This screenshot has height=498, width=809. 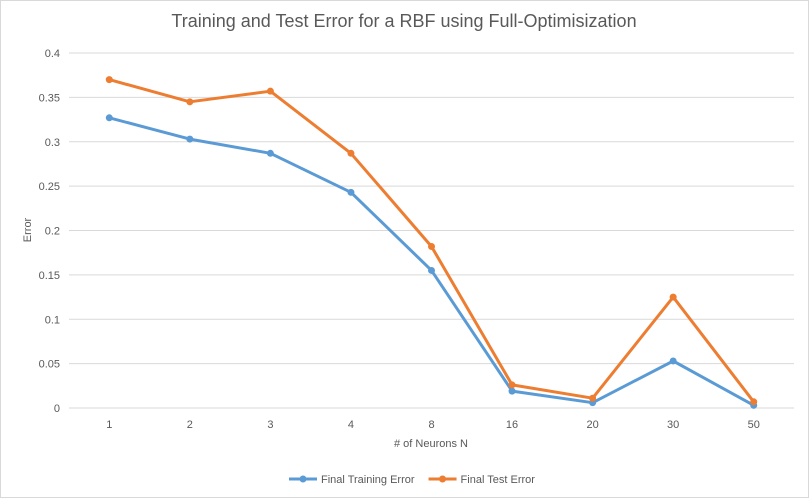 What do you see at coordinates (109, 425) in the screenshot?
I see `x-tick-label: 1` at bounding box center [109, 425].